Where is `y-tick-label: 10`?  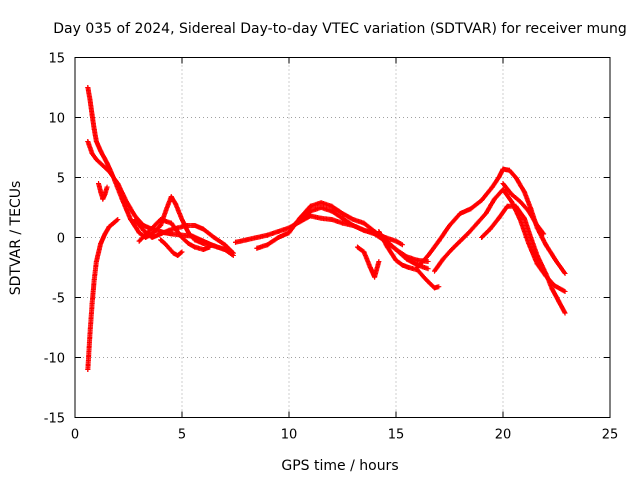
y-tick-label: 10 is located at coordinates (56, 119).